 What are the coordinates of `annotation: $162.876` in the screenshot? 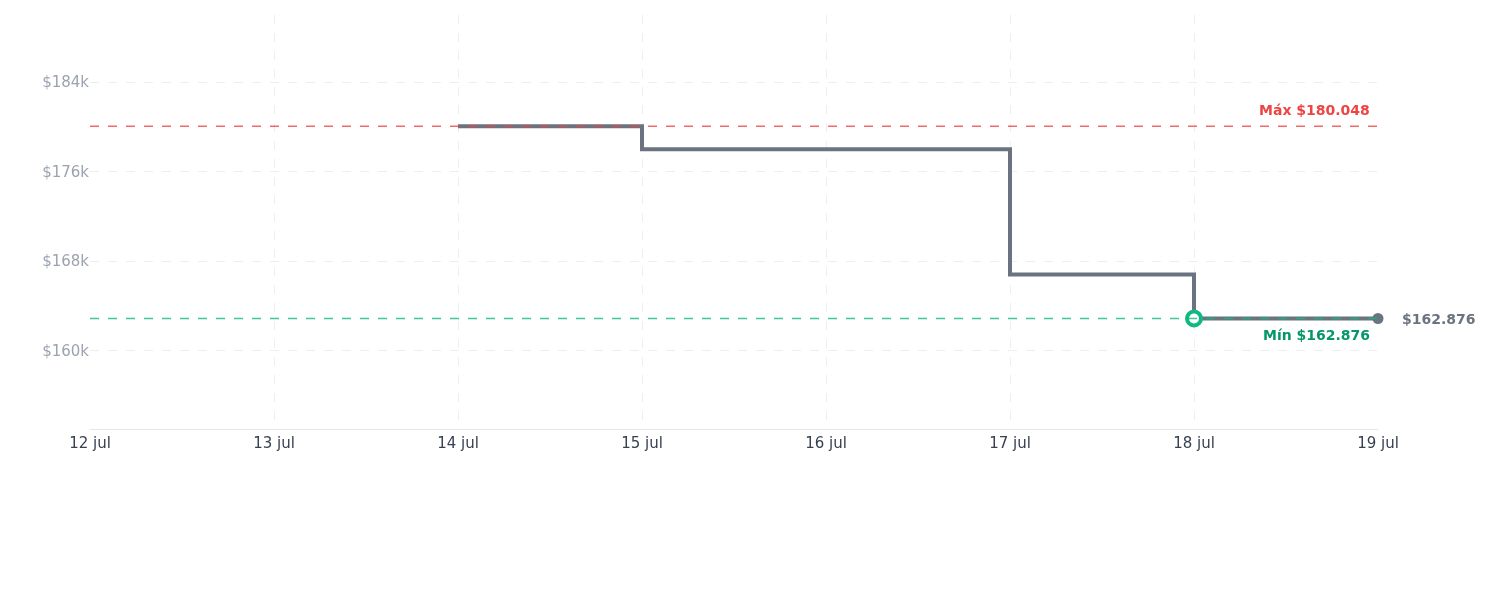 It's located at (1439, 319).